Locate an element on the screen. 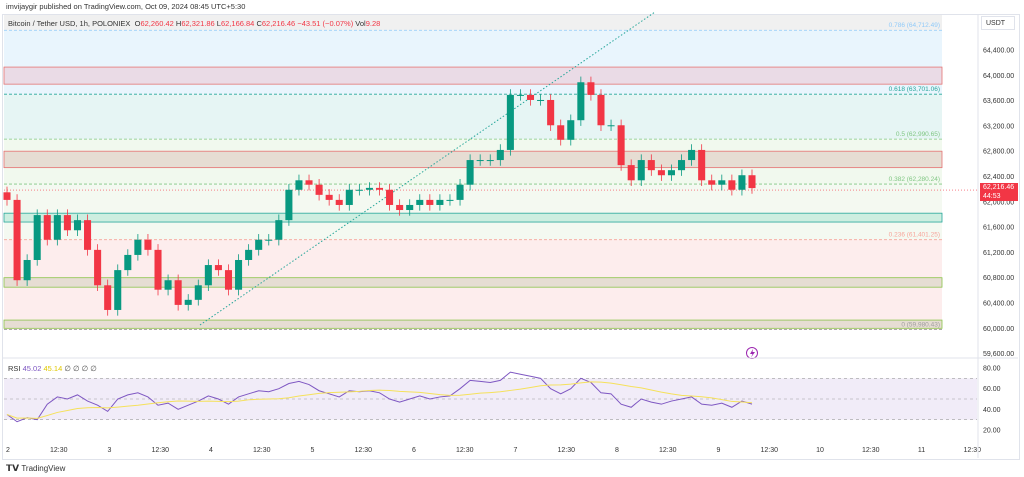 This screenshot has height=477, width=1024. price-tick-label: 60,000.00 is located at coordinates (998, 329).